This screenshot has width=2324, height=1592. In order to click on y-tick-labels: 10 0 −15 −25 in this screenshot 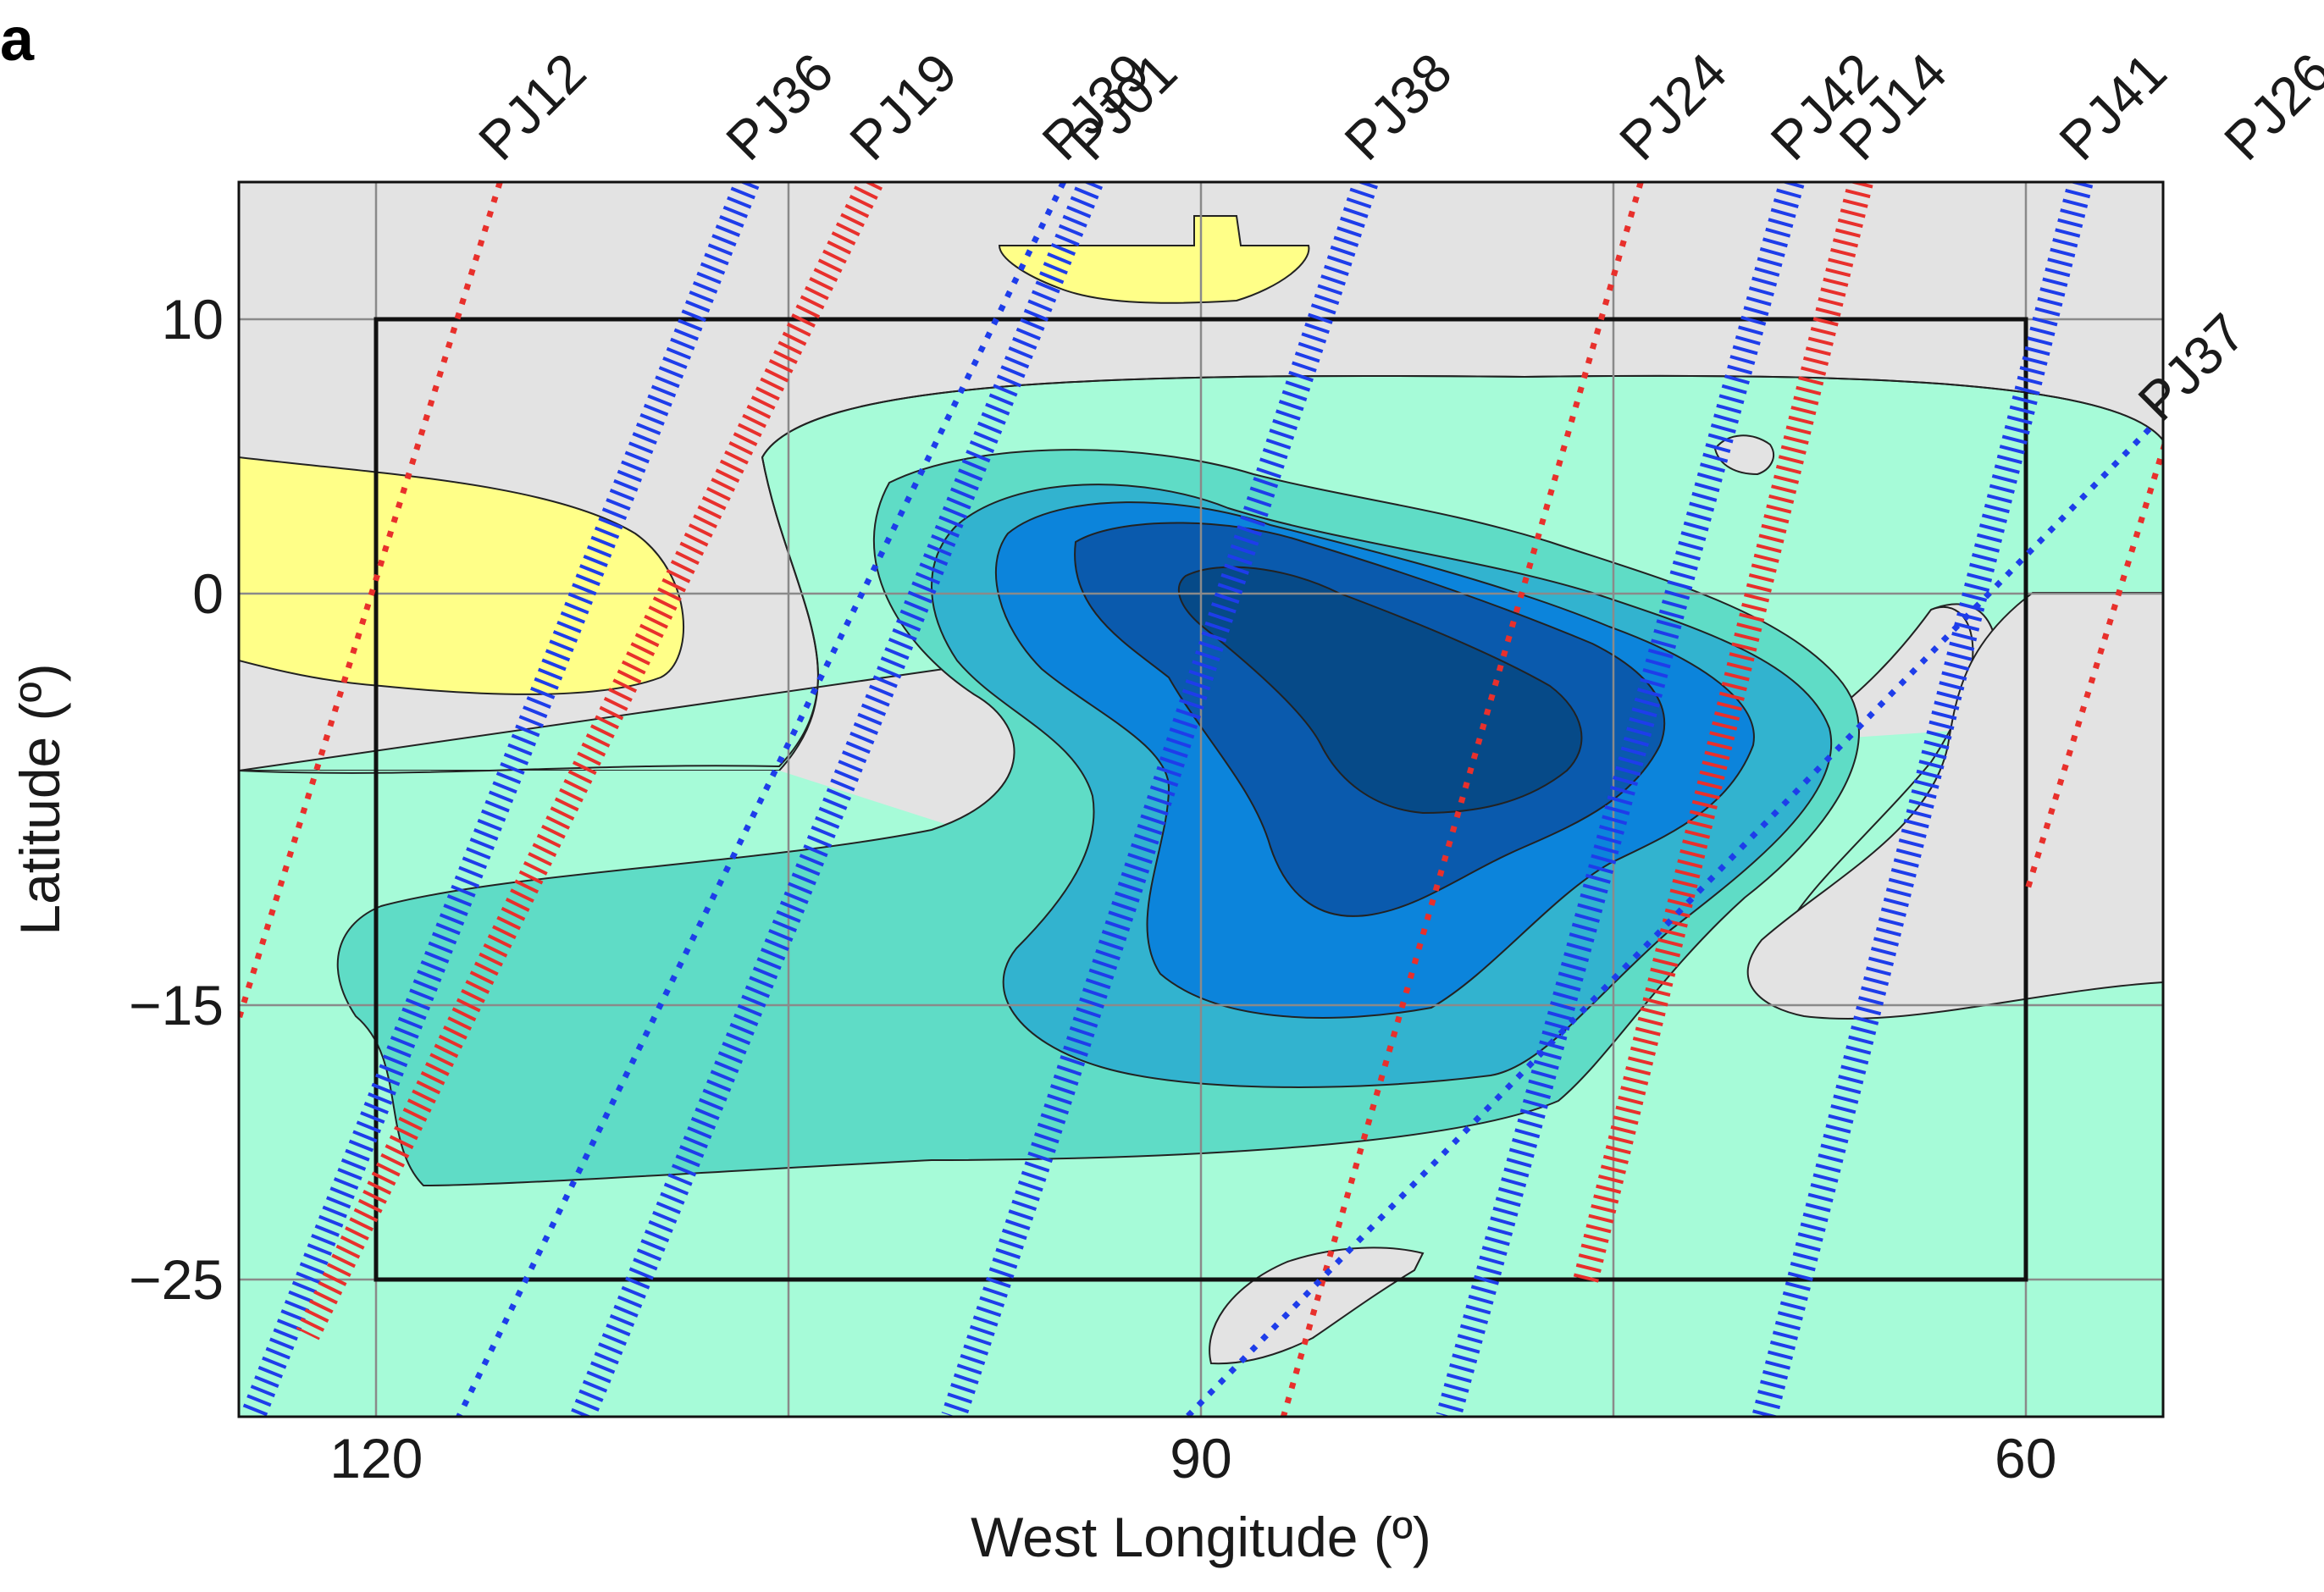, I will do `click(177, 799)`.